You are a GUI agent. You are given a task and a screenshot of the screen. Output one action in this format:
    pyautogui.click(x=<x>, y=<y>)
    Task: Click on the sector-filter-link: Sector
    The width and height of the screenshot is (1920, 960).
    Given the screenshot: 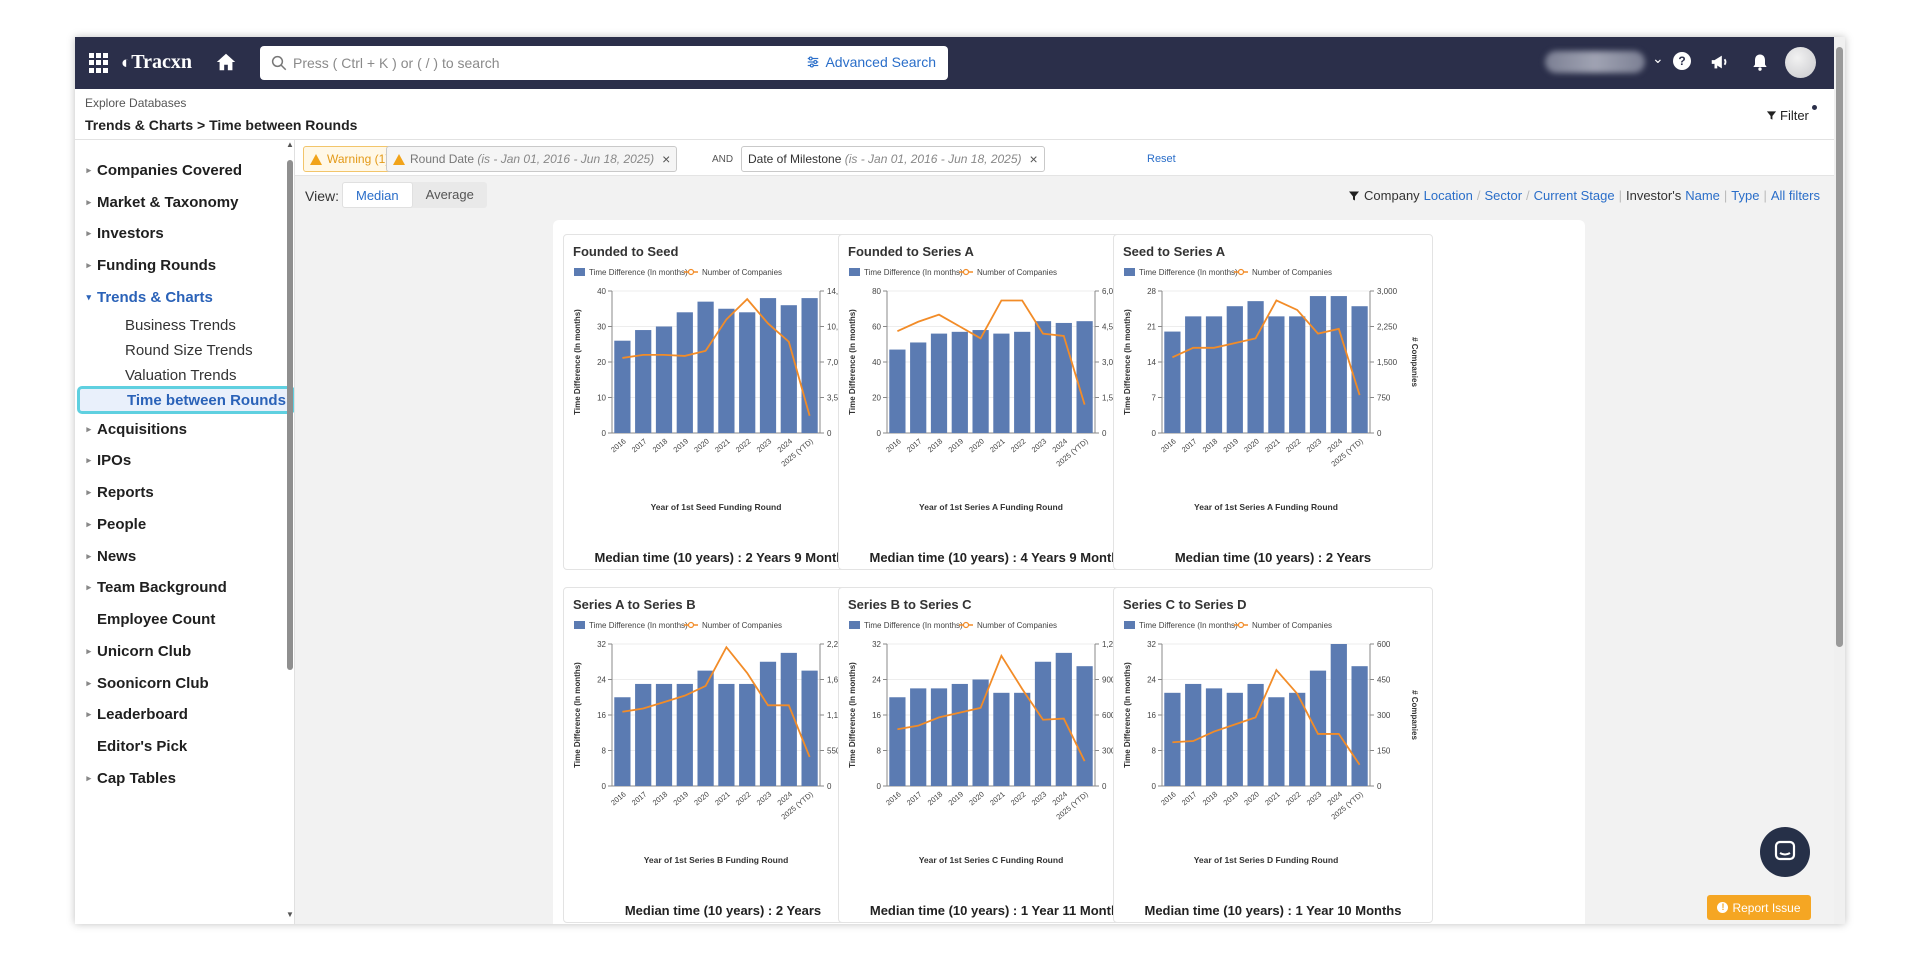 What is the action you would take?
    pyautogui.click(x=1503, y=195)
    